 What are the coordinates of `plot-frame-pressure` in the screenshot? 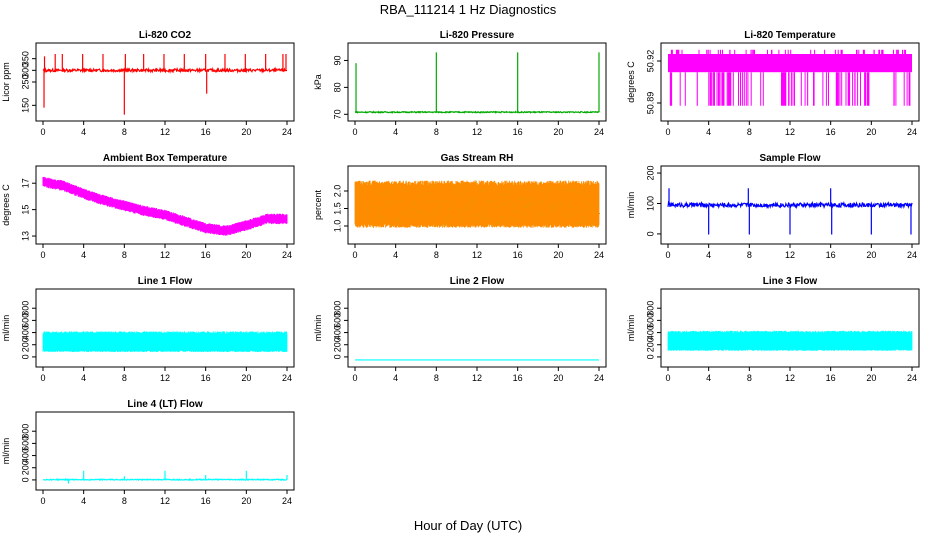 It's located at (477, 82).